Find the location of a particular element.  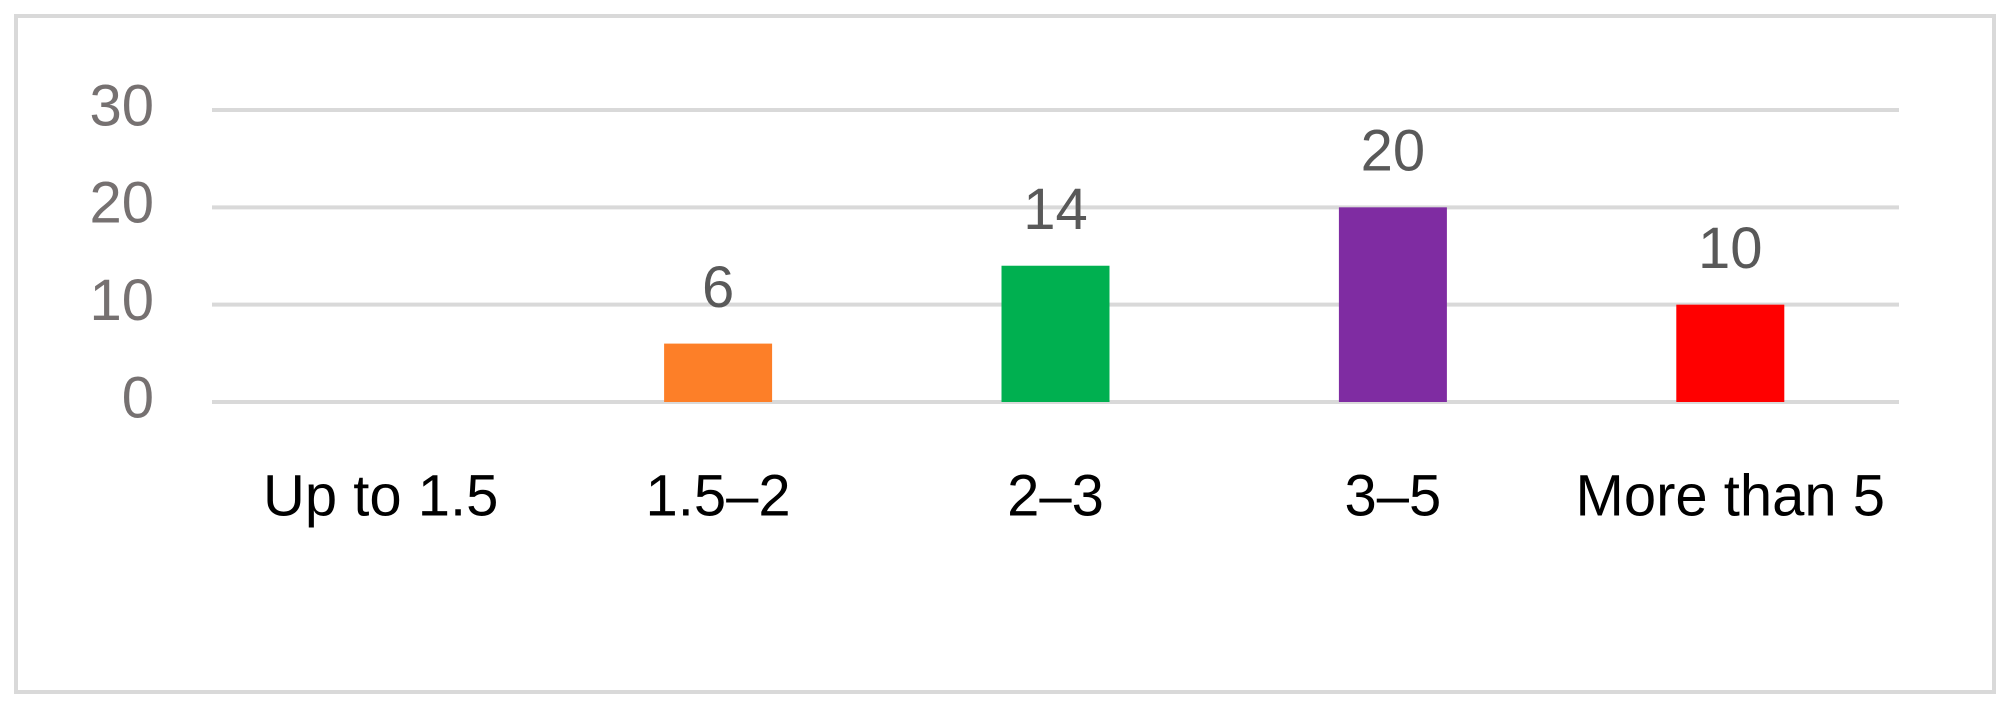

y-tick-label: 0 is located at coordinates (138, 397).